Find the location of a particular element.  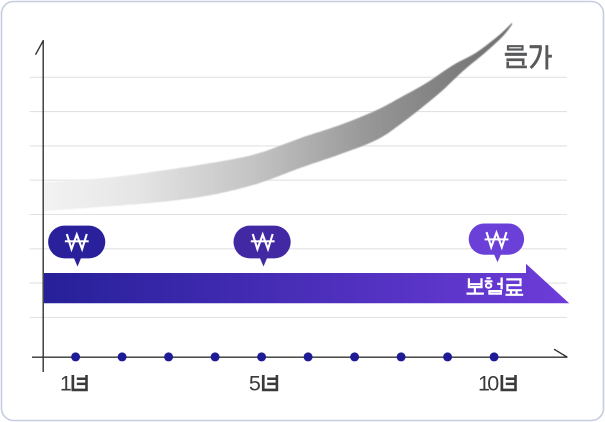

svg-text: 0 is located at coordinates (493, 384).